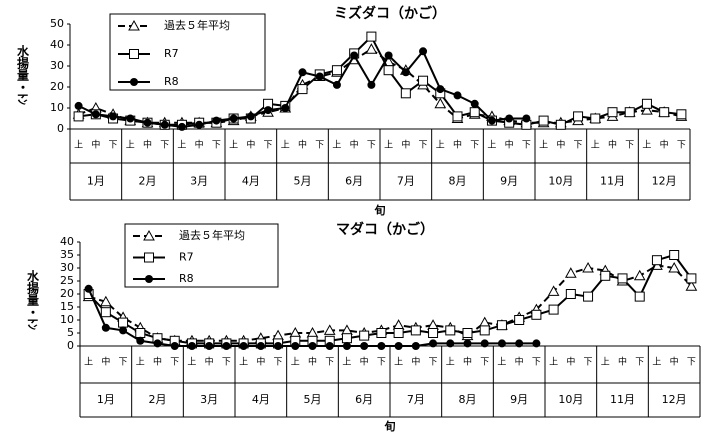 The image size is (707, 433). What do you see at coordinates (149, 235) in the screenshot?
I see `legend-marker` at bounding box center [149, 235].